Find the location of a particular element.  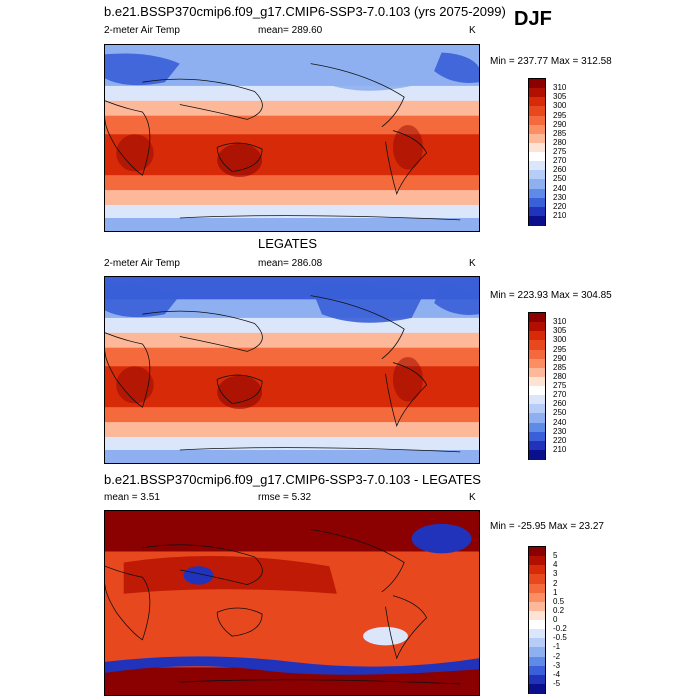

panel2-colorbar-tick-label: 300 is located at coordinates (560, 340).